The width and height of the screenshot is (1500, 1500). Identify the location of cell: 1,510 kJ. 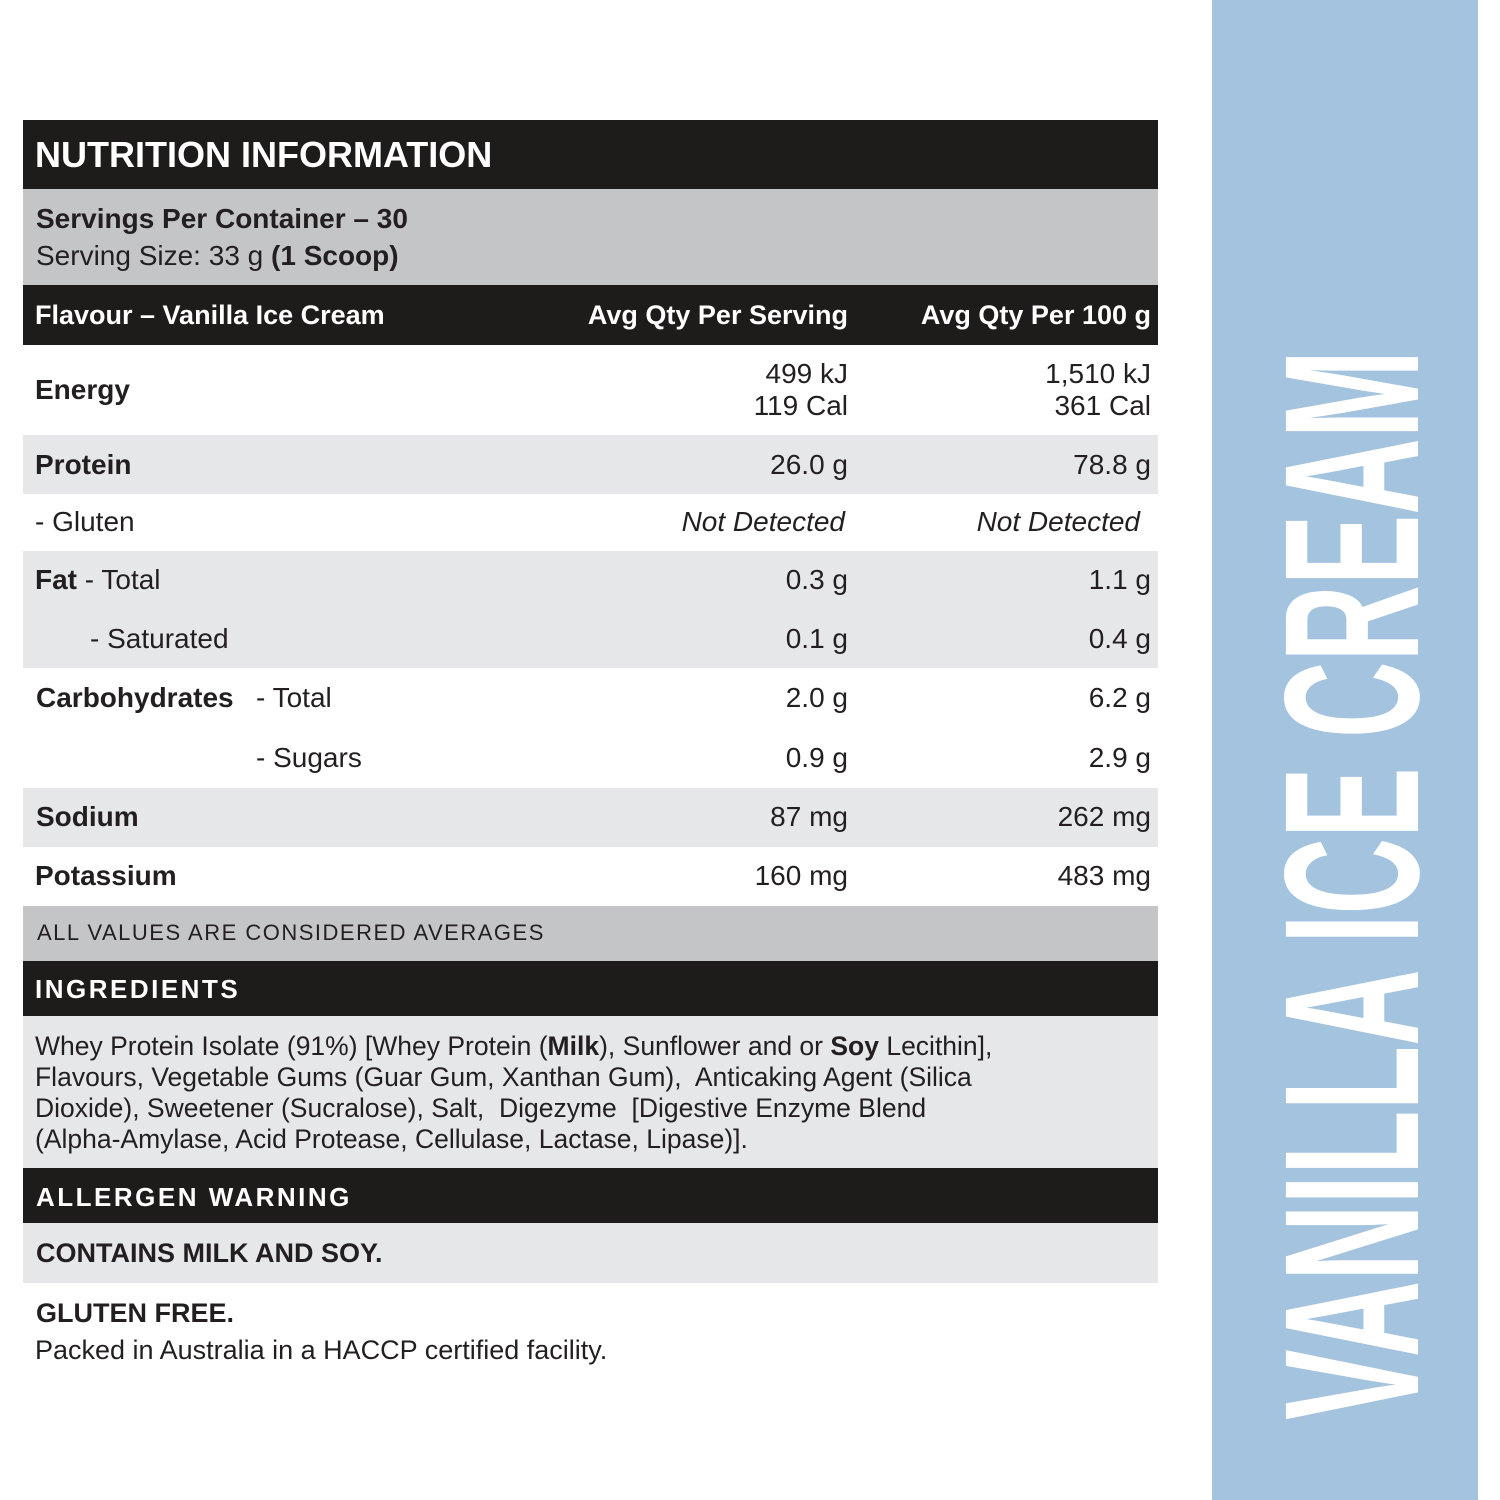
(1098, 373).